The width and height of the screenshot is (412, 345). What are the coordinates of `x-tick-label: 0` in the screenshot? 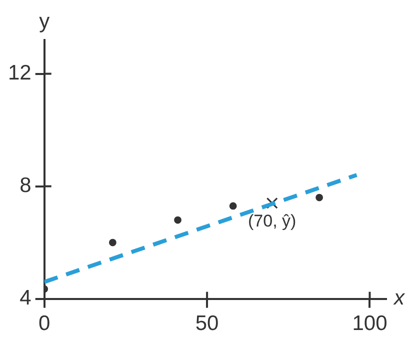 It's located at (44, 324).